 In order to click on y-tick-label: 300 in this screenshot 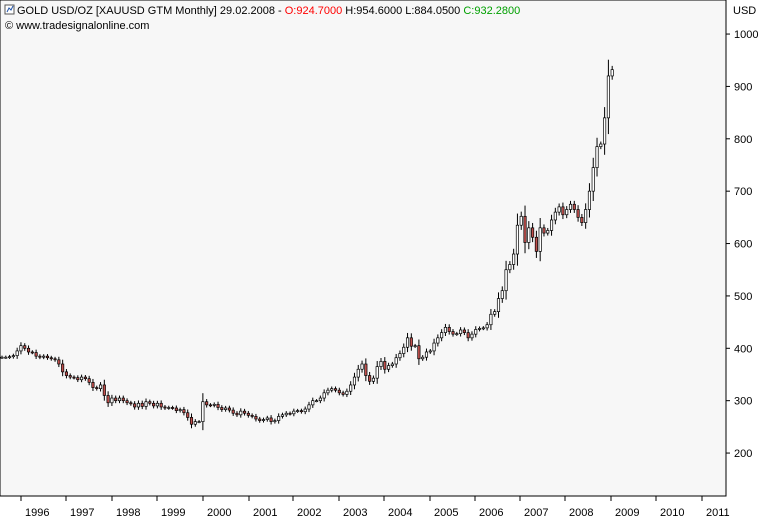, I will do `click(743, 402)`.